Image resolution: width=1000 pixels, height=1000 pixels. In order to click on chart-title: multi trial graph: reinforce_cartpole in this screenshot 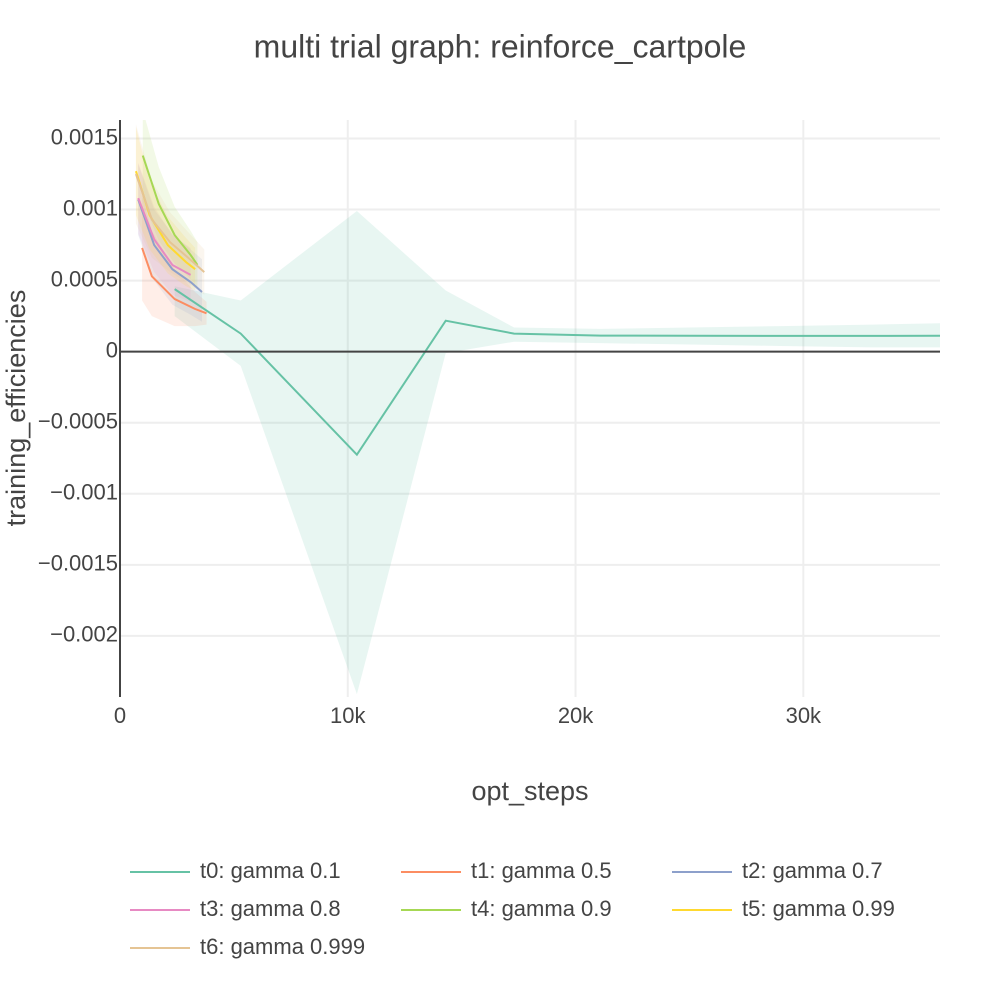, I will do `click(500, 46)`.